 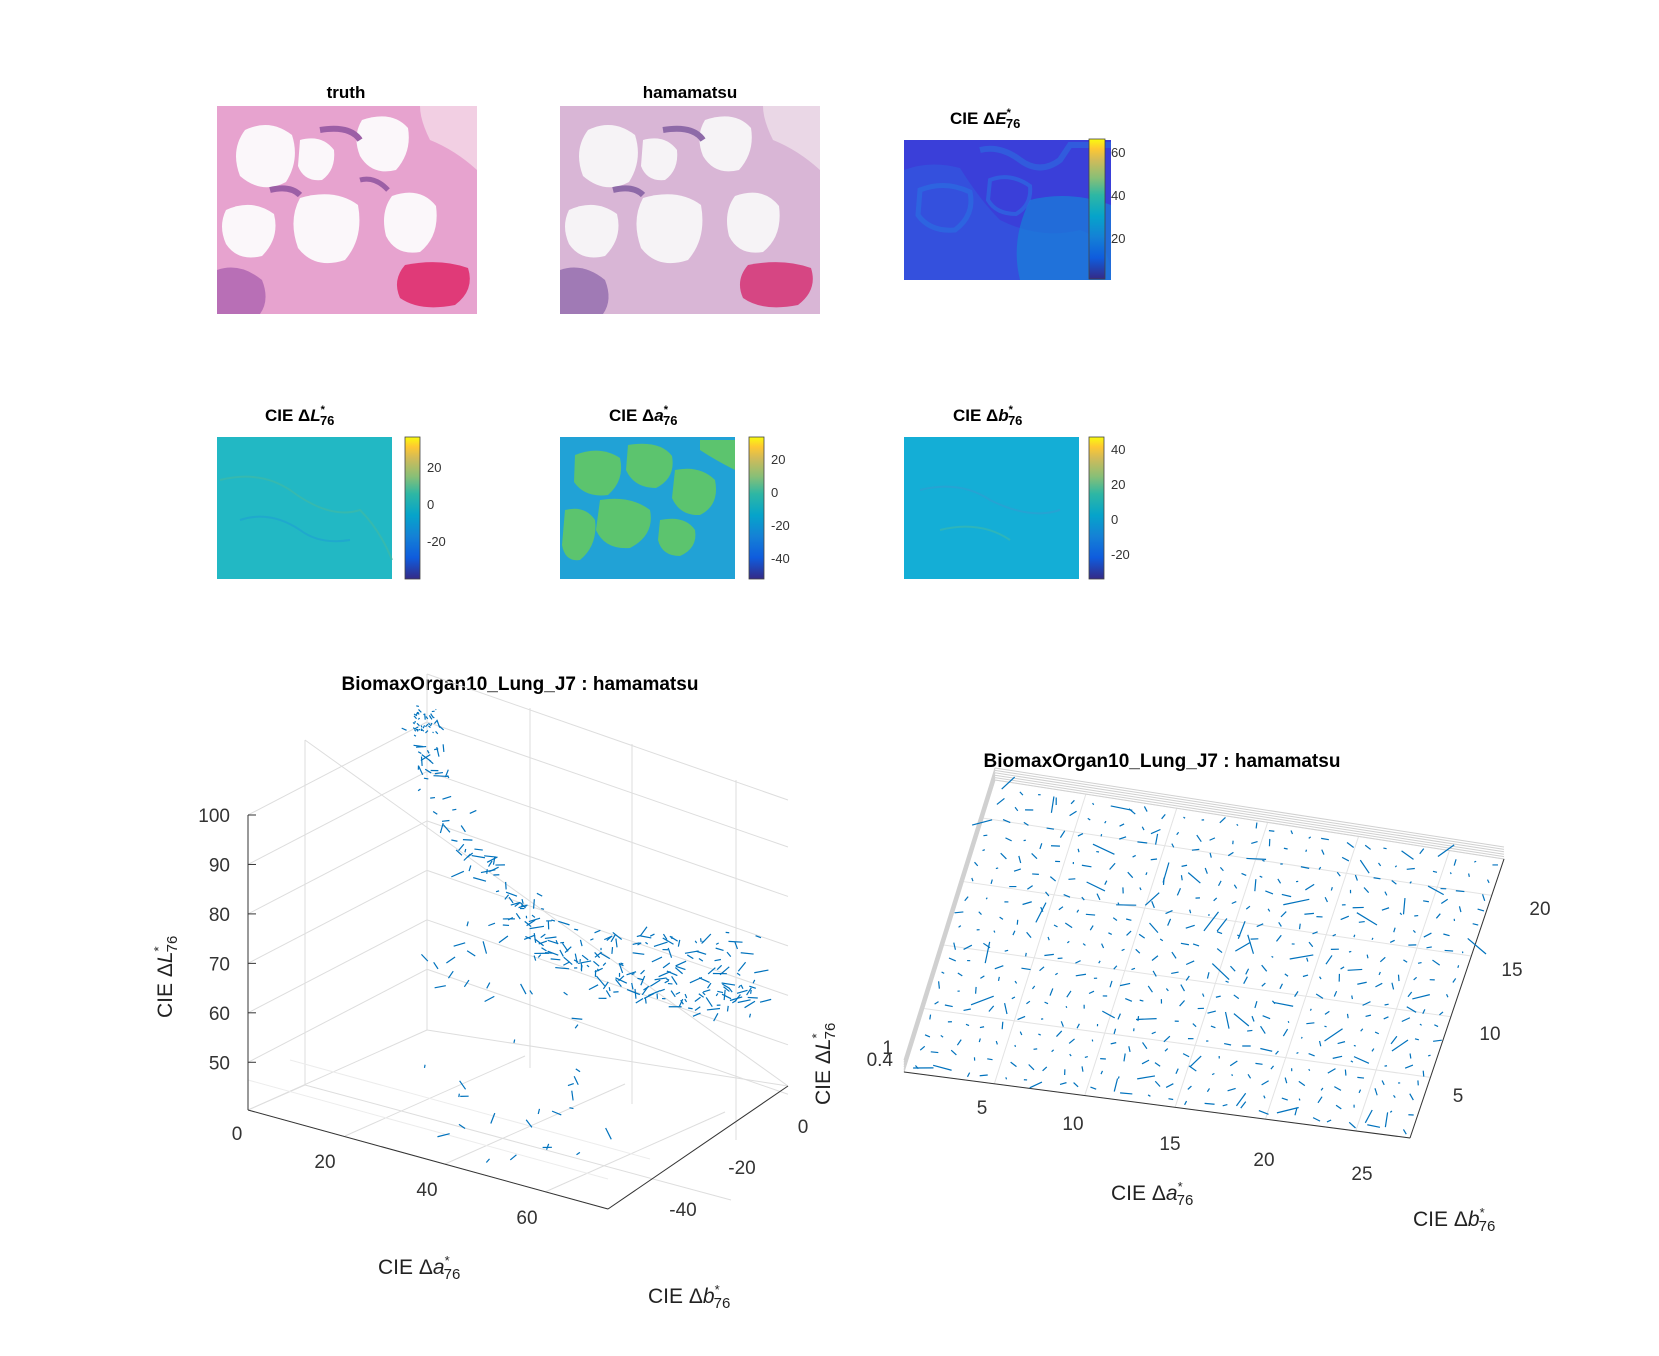 What do you see at coordinates (166, 977) in the screenshot?
I see `left-chart-zlabel: CIE ΔL*76` at bounding box center [166, 977].